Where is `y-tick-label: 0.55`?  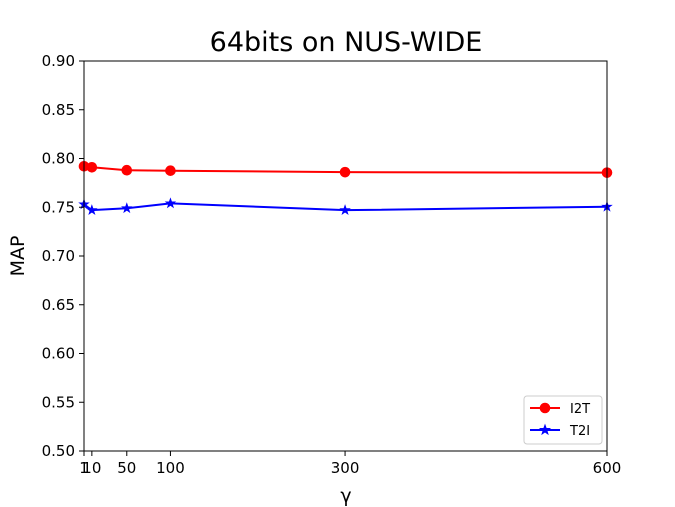 y-tick-label: 0.55 is located at coordinates (58, 402).